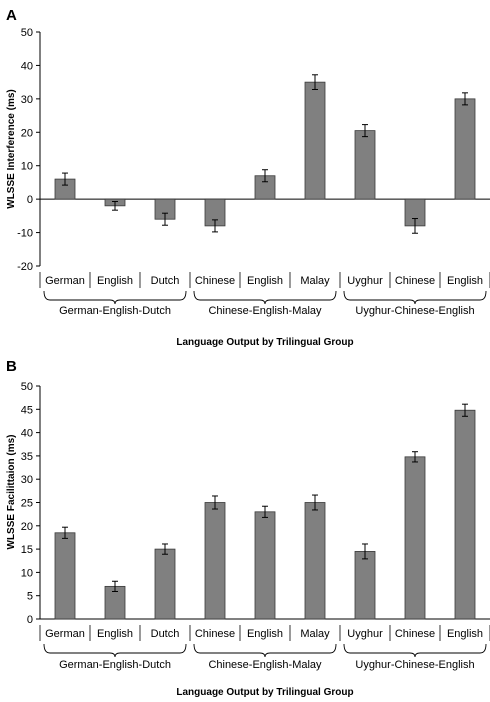  What do you see at coordinates (25, 234) in the screenshot?
I see `panel-a-y-tick-label: -10` at bounding box center [25, 234].